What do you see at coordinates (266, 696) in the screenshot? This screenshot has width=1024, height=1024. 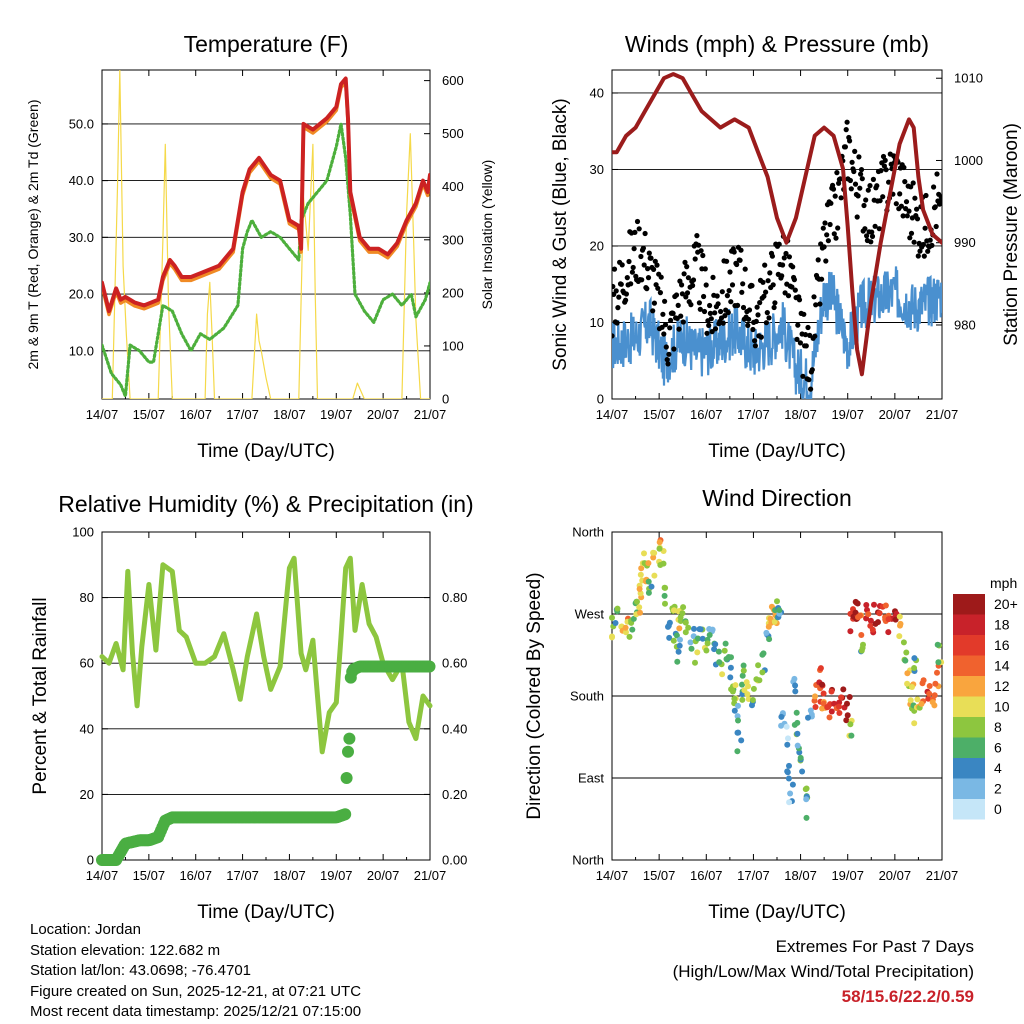 I see `plot-frame` at bounding box center [266, 696].